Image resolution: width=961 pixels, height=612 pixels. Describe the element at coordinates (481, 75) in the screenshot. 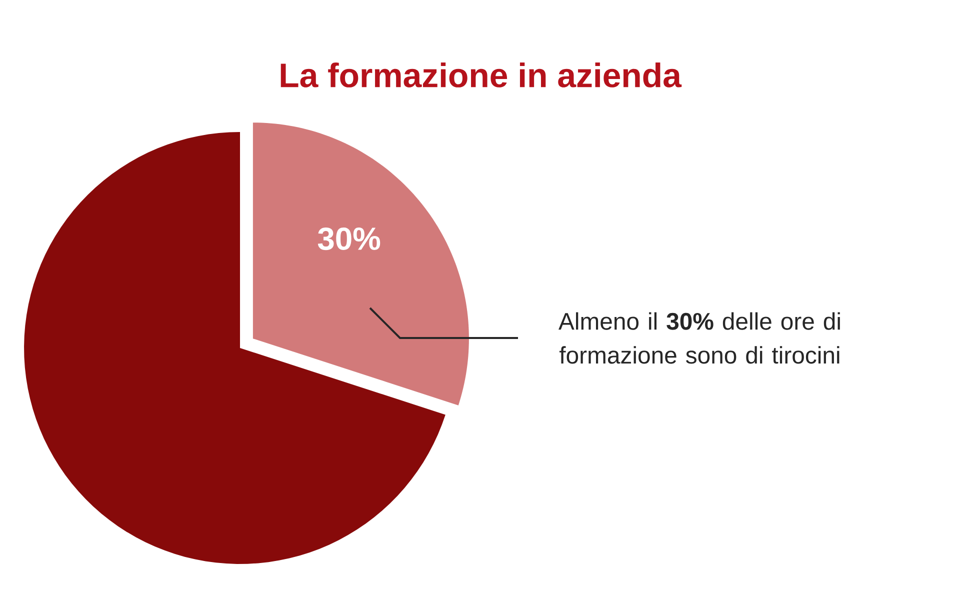

I see `chart-title: La formazione in azienda` at that location.